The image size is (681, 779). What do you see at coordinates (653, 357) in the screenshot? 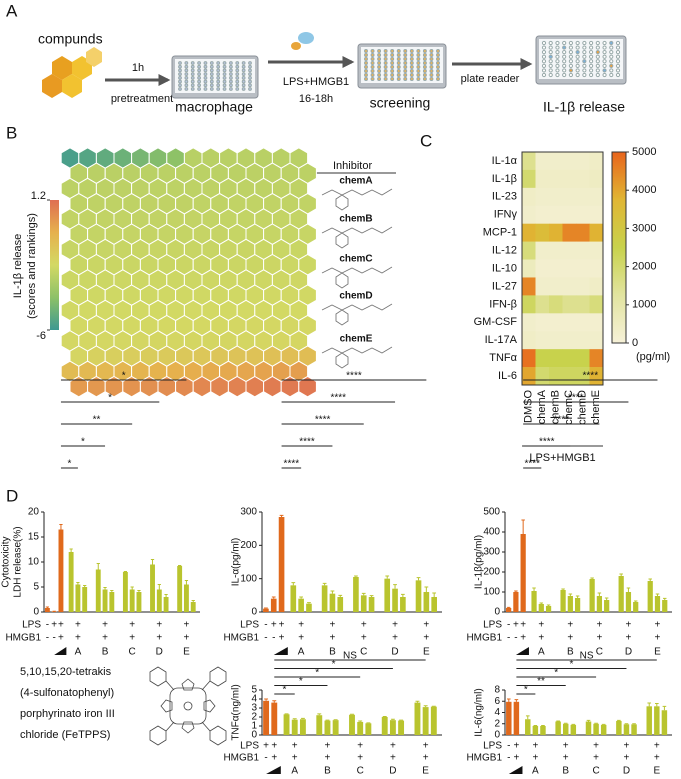
I see `colorbar-unit: (pg/ml)` at bounding box center [653, 357].